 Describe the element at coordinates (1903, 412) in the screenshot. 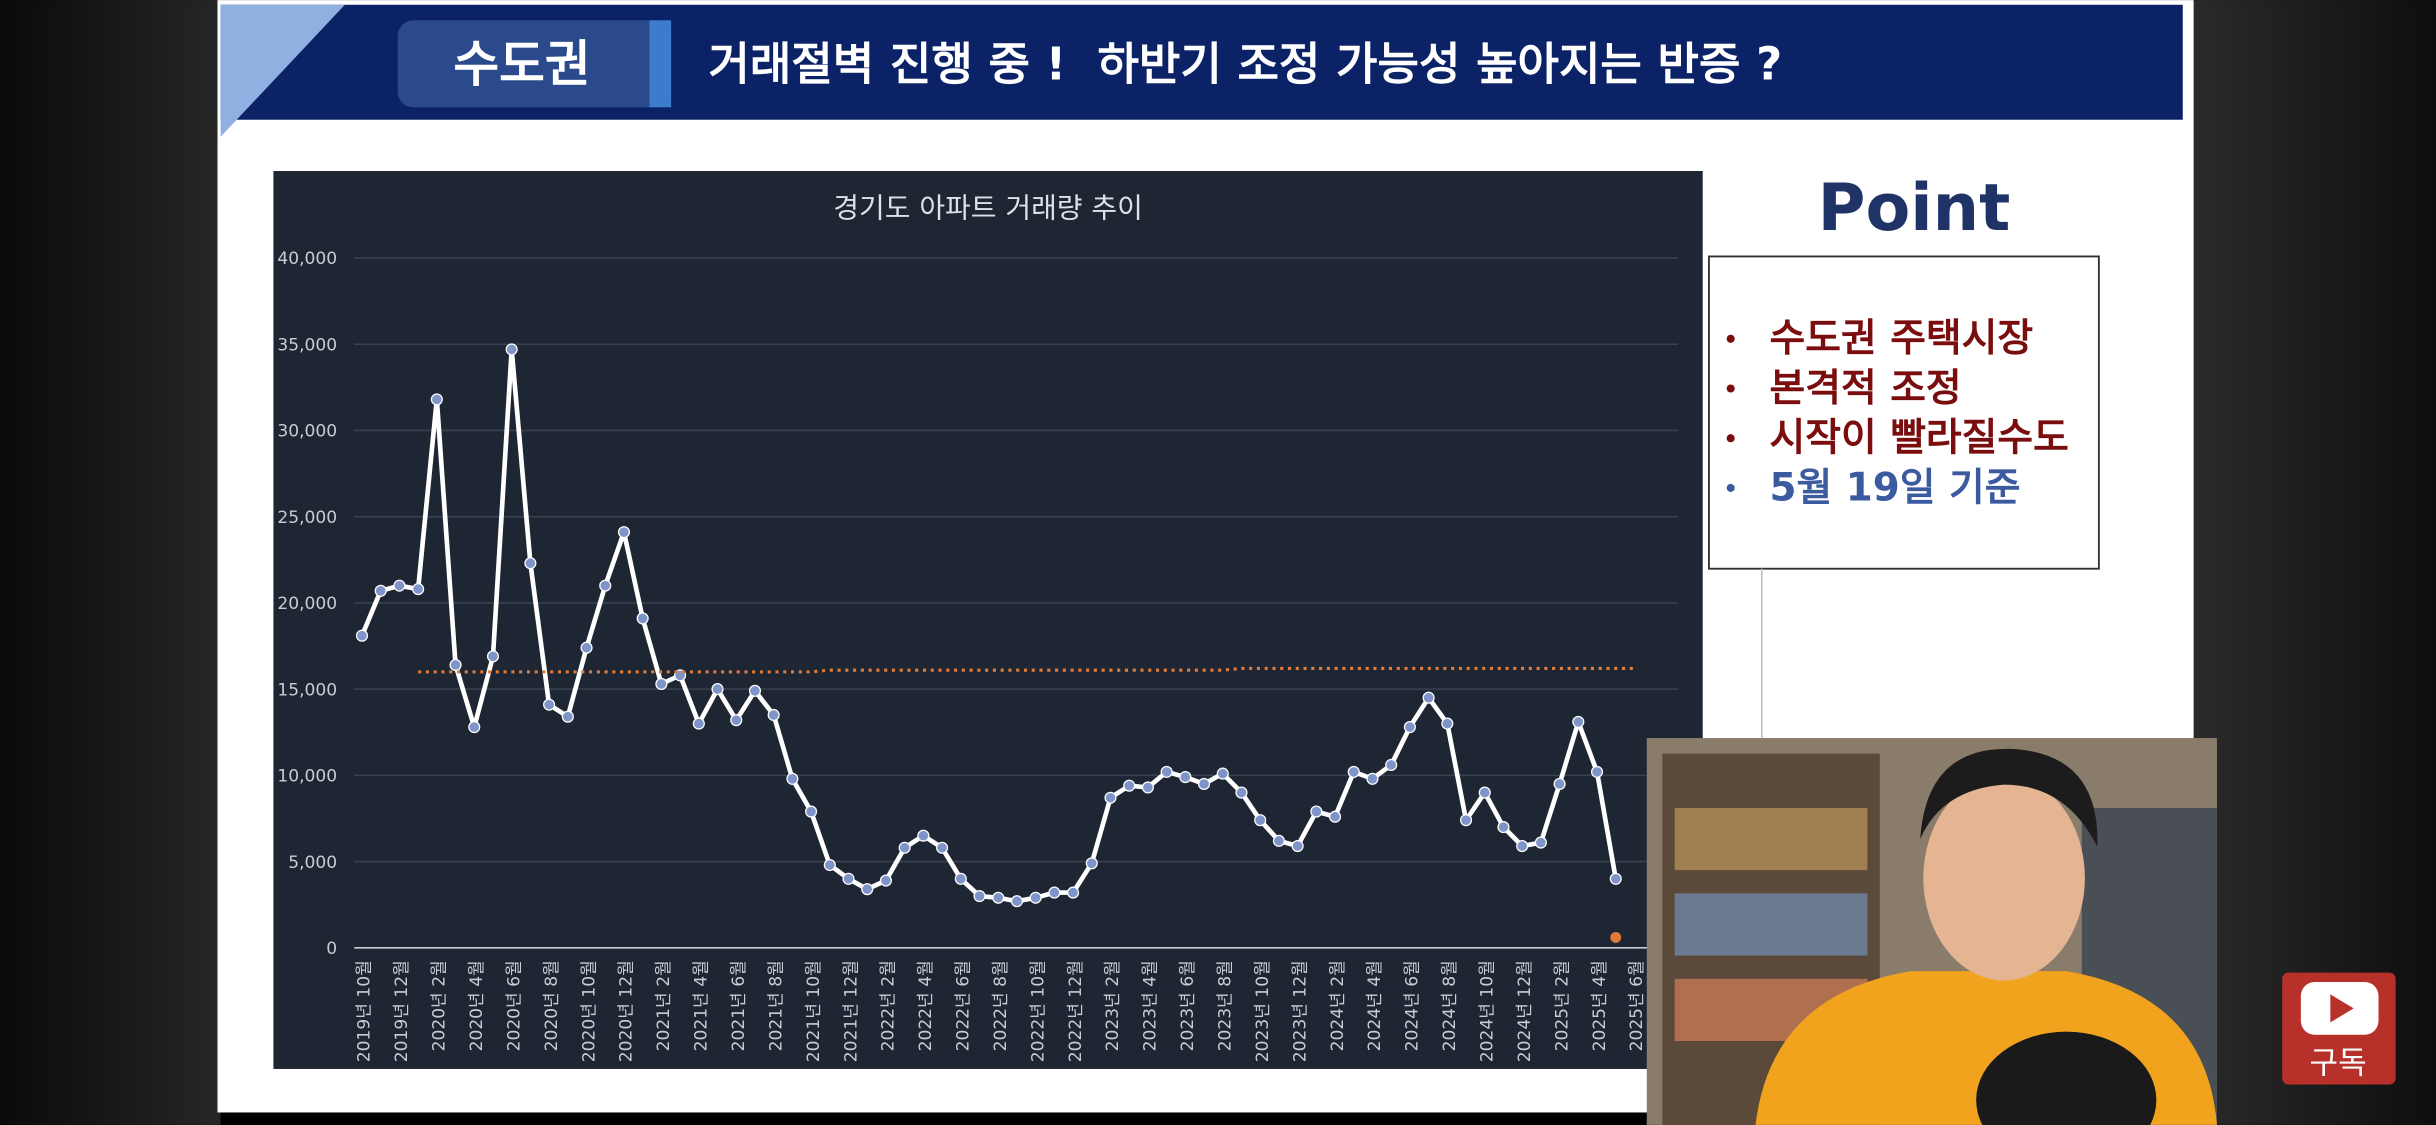

I see `point-box` at that location.